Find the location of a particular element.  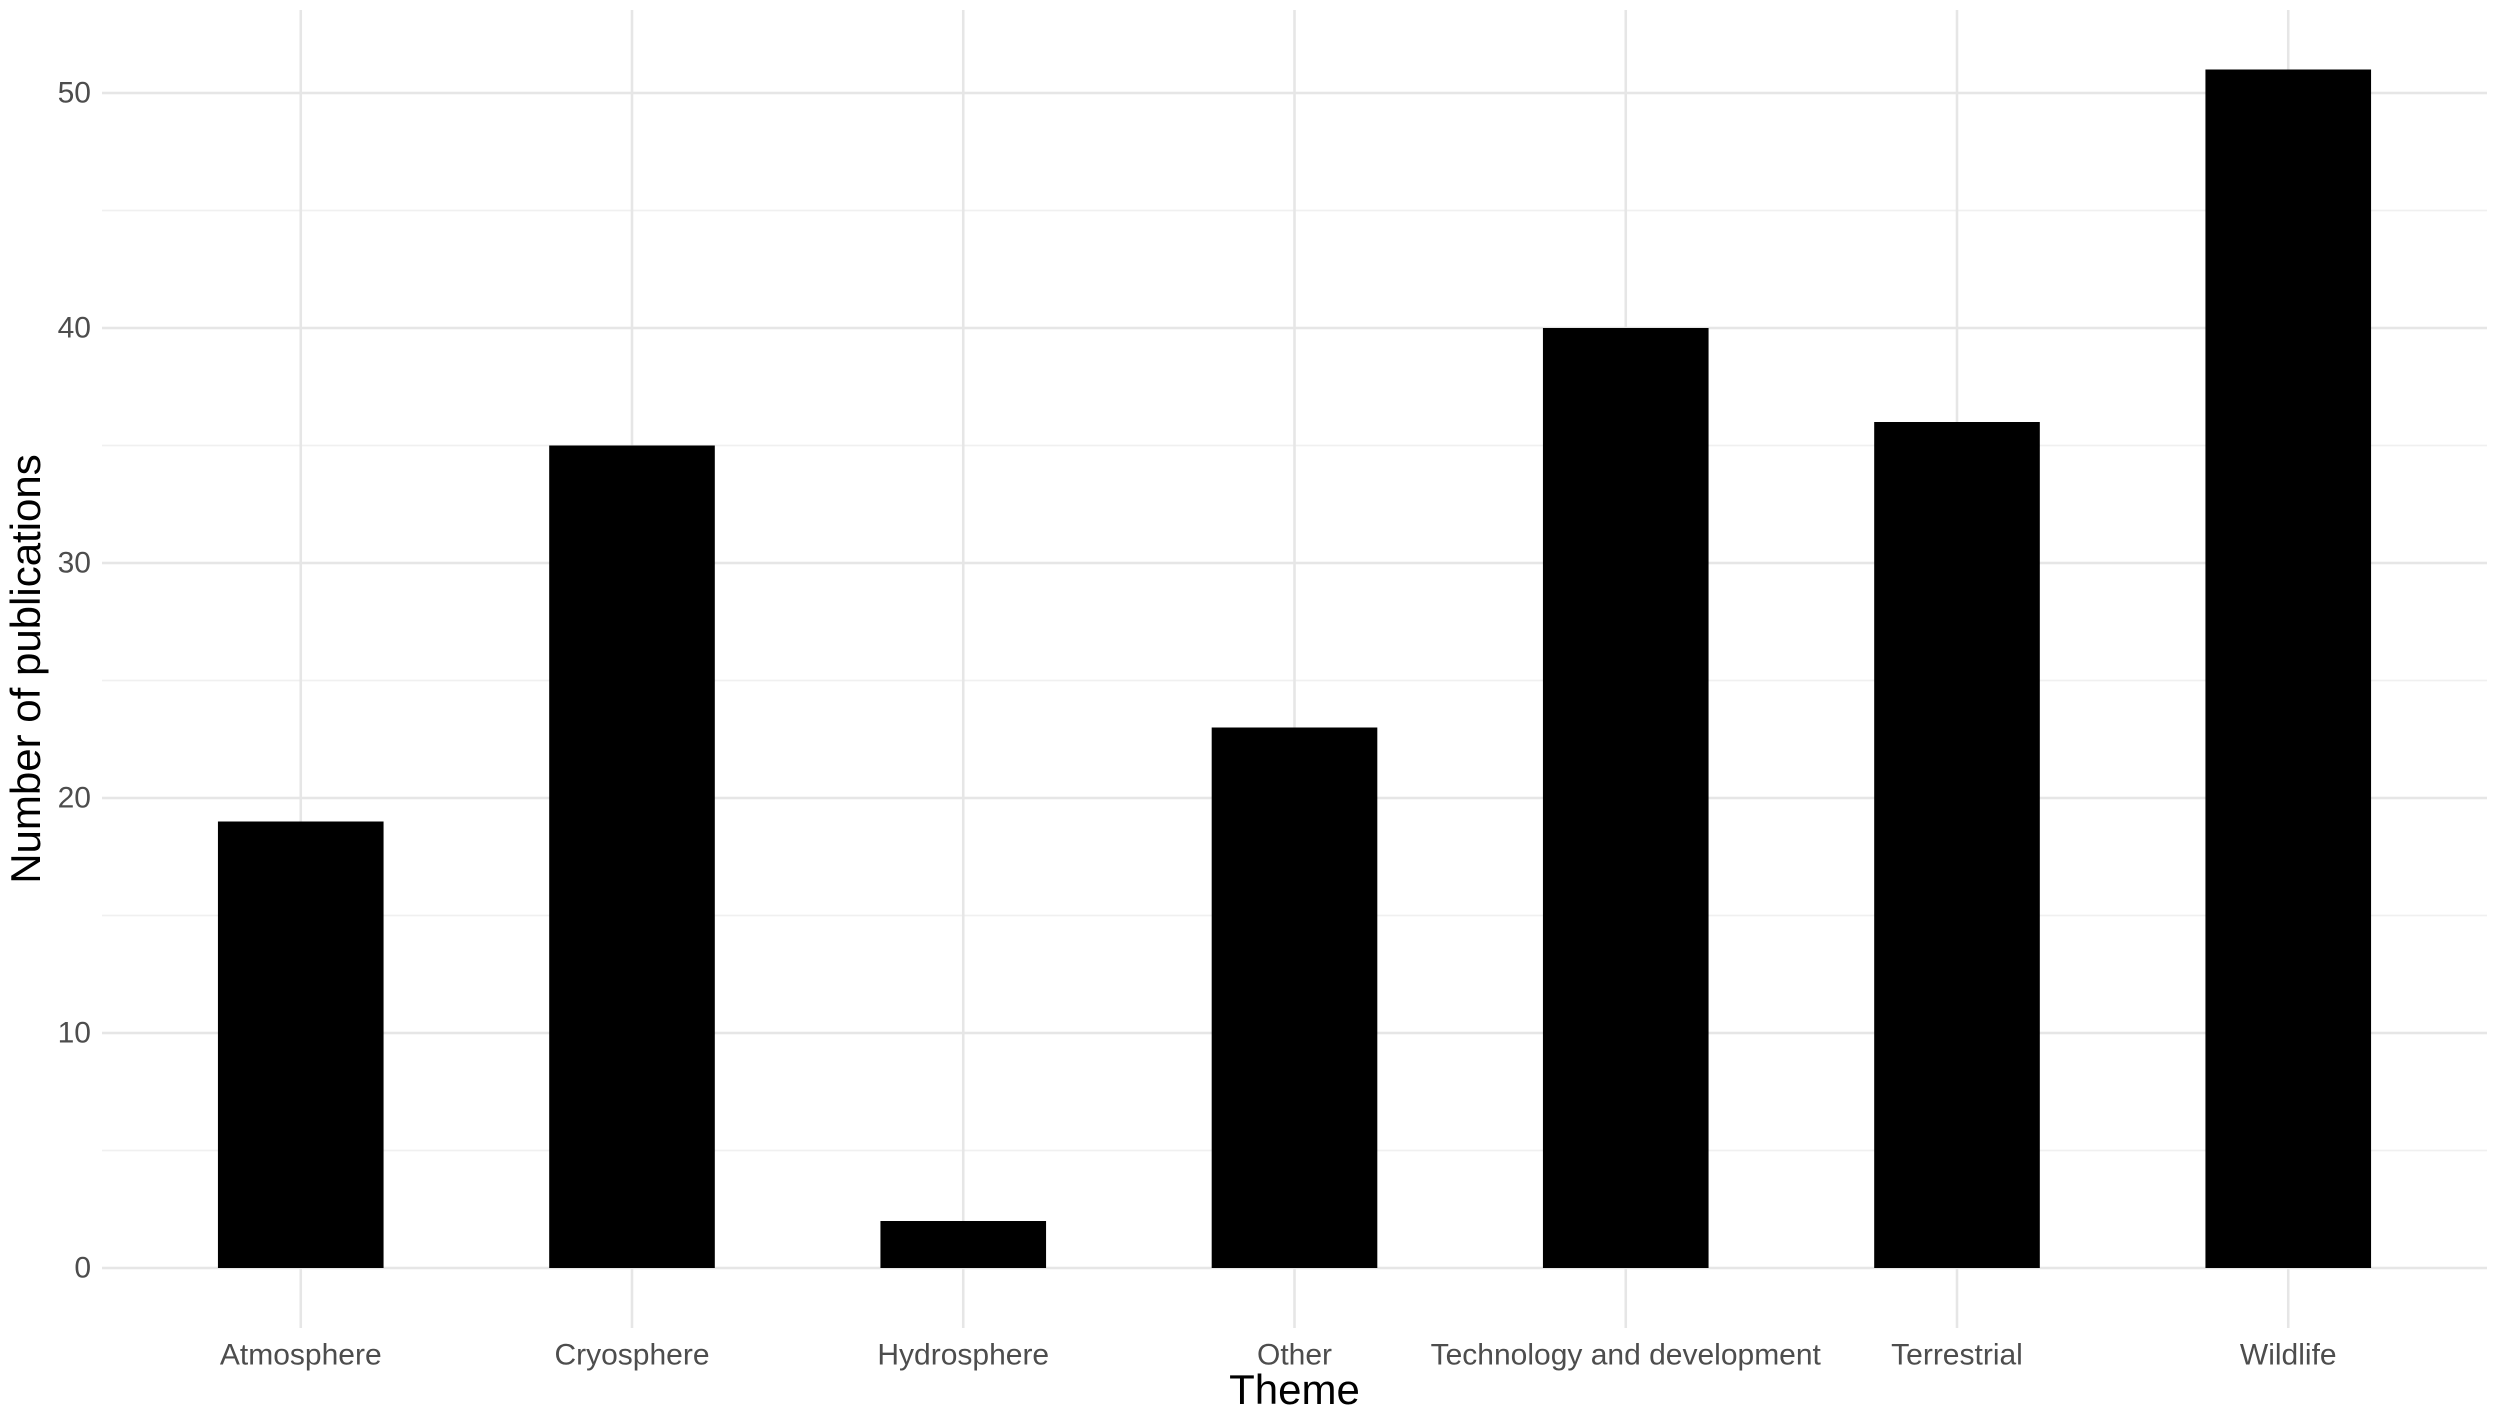

y-axis-title: Number of publications is located at coordinates (25, 669).